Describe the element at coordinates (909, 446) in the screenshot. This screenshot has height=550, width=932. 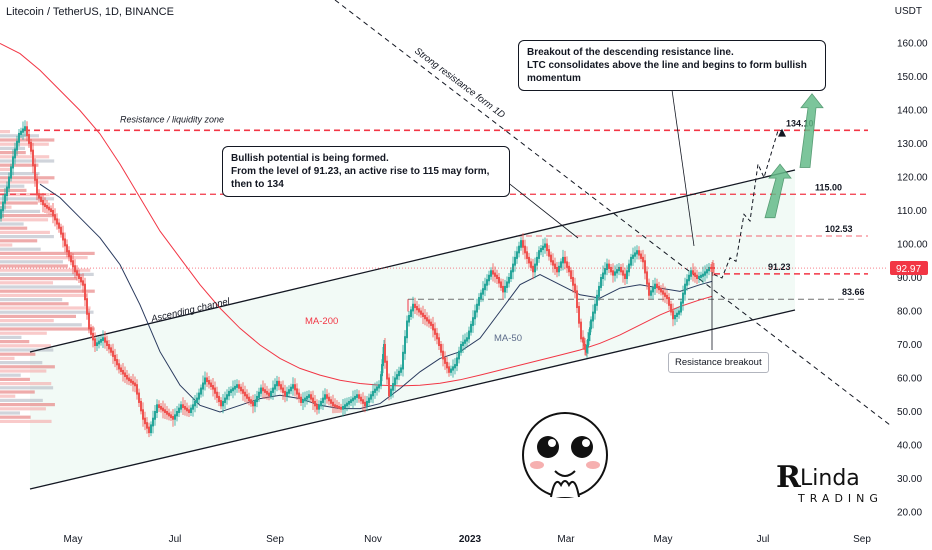
I see `price-tick-label: 40.00` at that location.